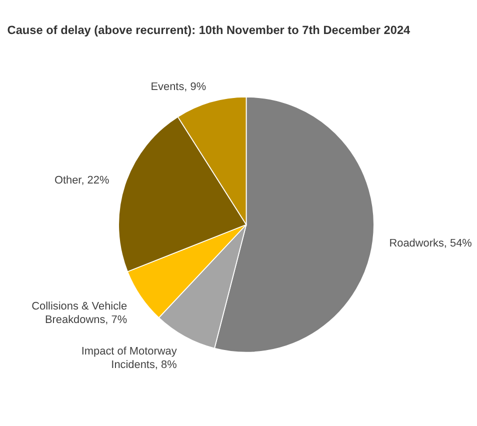  I want to click on slice-label: Roadworks, 54%, so click(430, 243).